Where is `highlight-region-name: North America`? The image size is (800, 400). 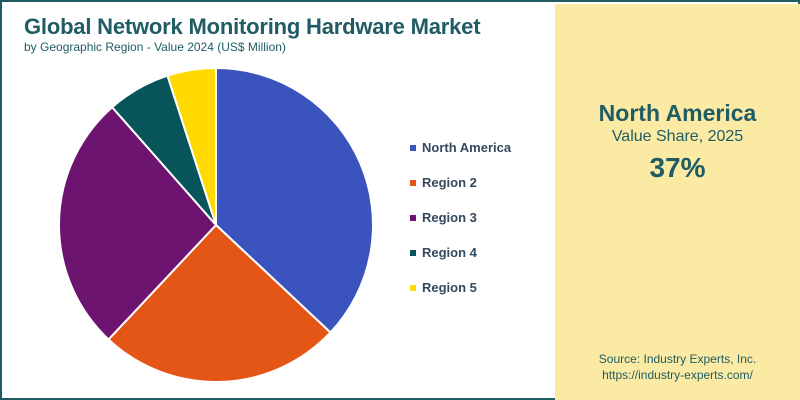
highlight-region-name: North America is located at coordinates (677, 113).